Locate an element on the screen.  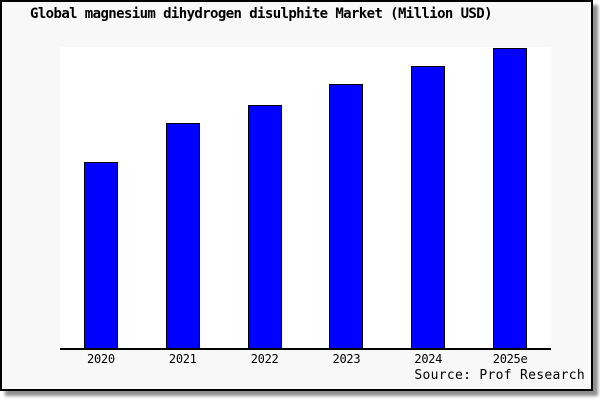
source-note: Source: Prof Research is located at coordinates (499, 375).